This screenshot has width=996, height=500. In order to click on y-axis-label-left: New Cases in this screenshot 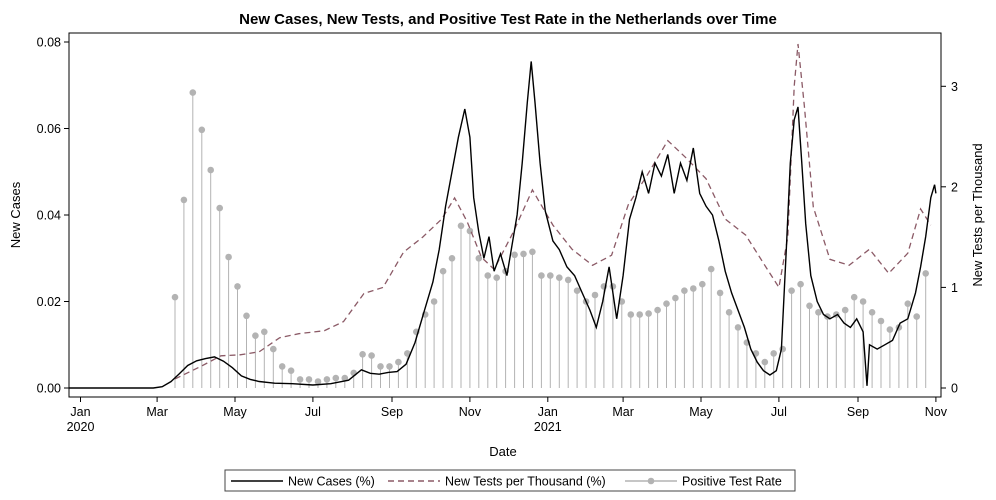, I will do `click(15, 214)`.